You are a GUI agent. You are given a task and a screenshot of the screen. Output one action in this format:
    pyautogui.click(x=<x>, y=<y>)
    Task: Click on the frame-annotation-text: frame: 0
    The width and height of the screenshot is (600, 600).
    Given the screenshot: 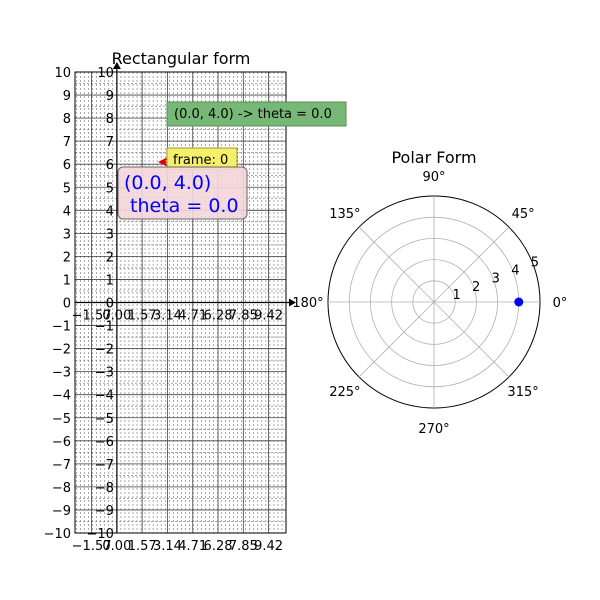 What is the action you would take?
    pyautogui.click(x=200, y=160)
    